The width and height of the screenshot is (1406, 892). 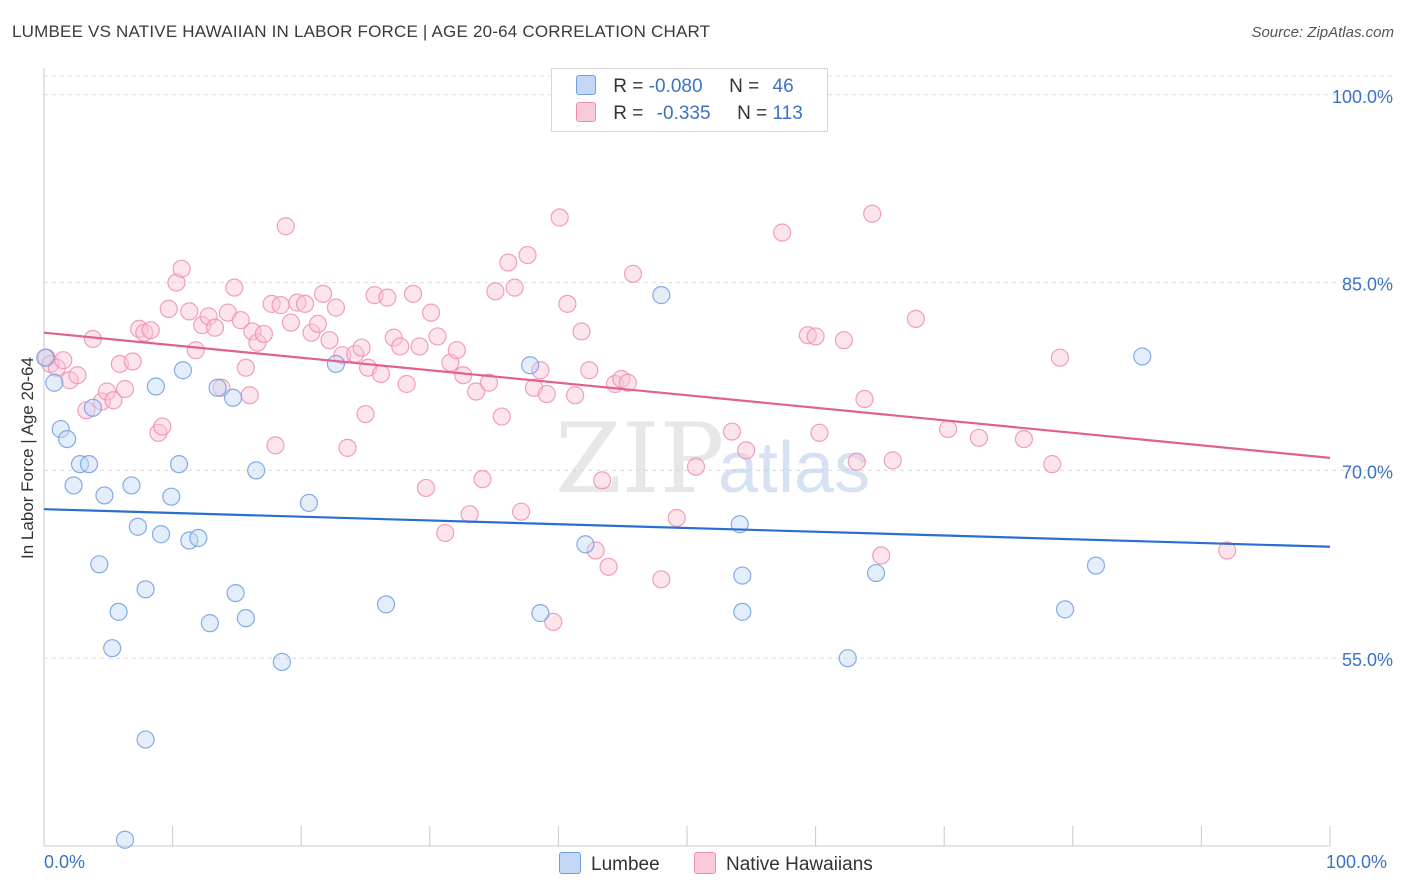 What do you see at coordinates (794, 468) in the screenshot?
I see `watermark-atlas: atlas` at bounding box center [794, 468].